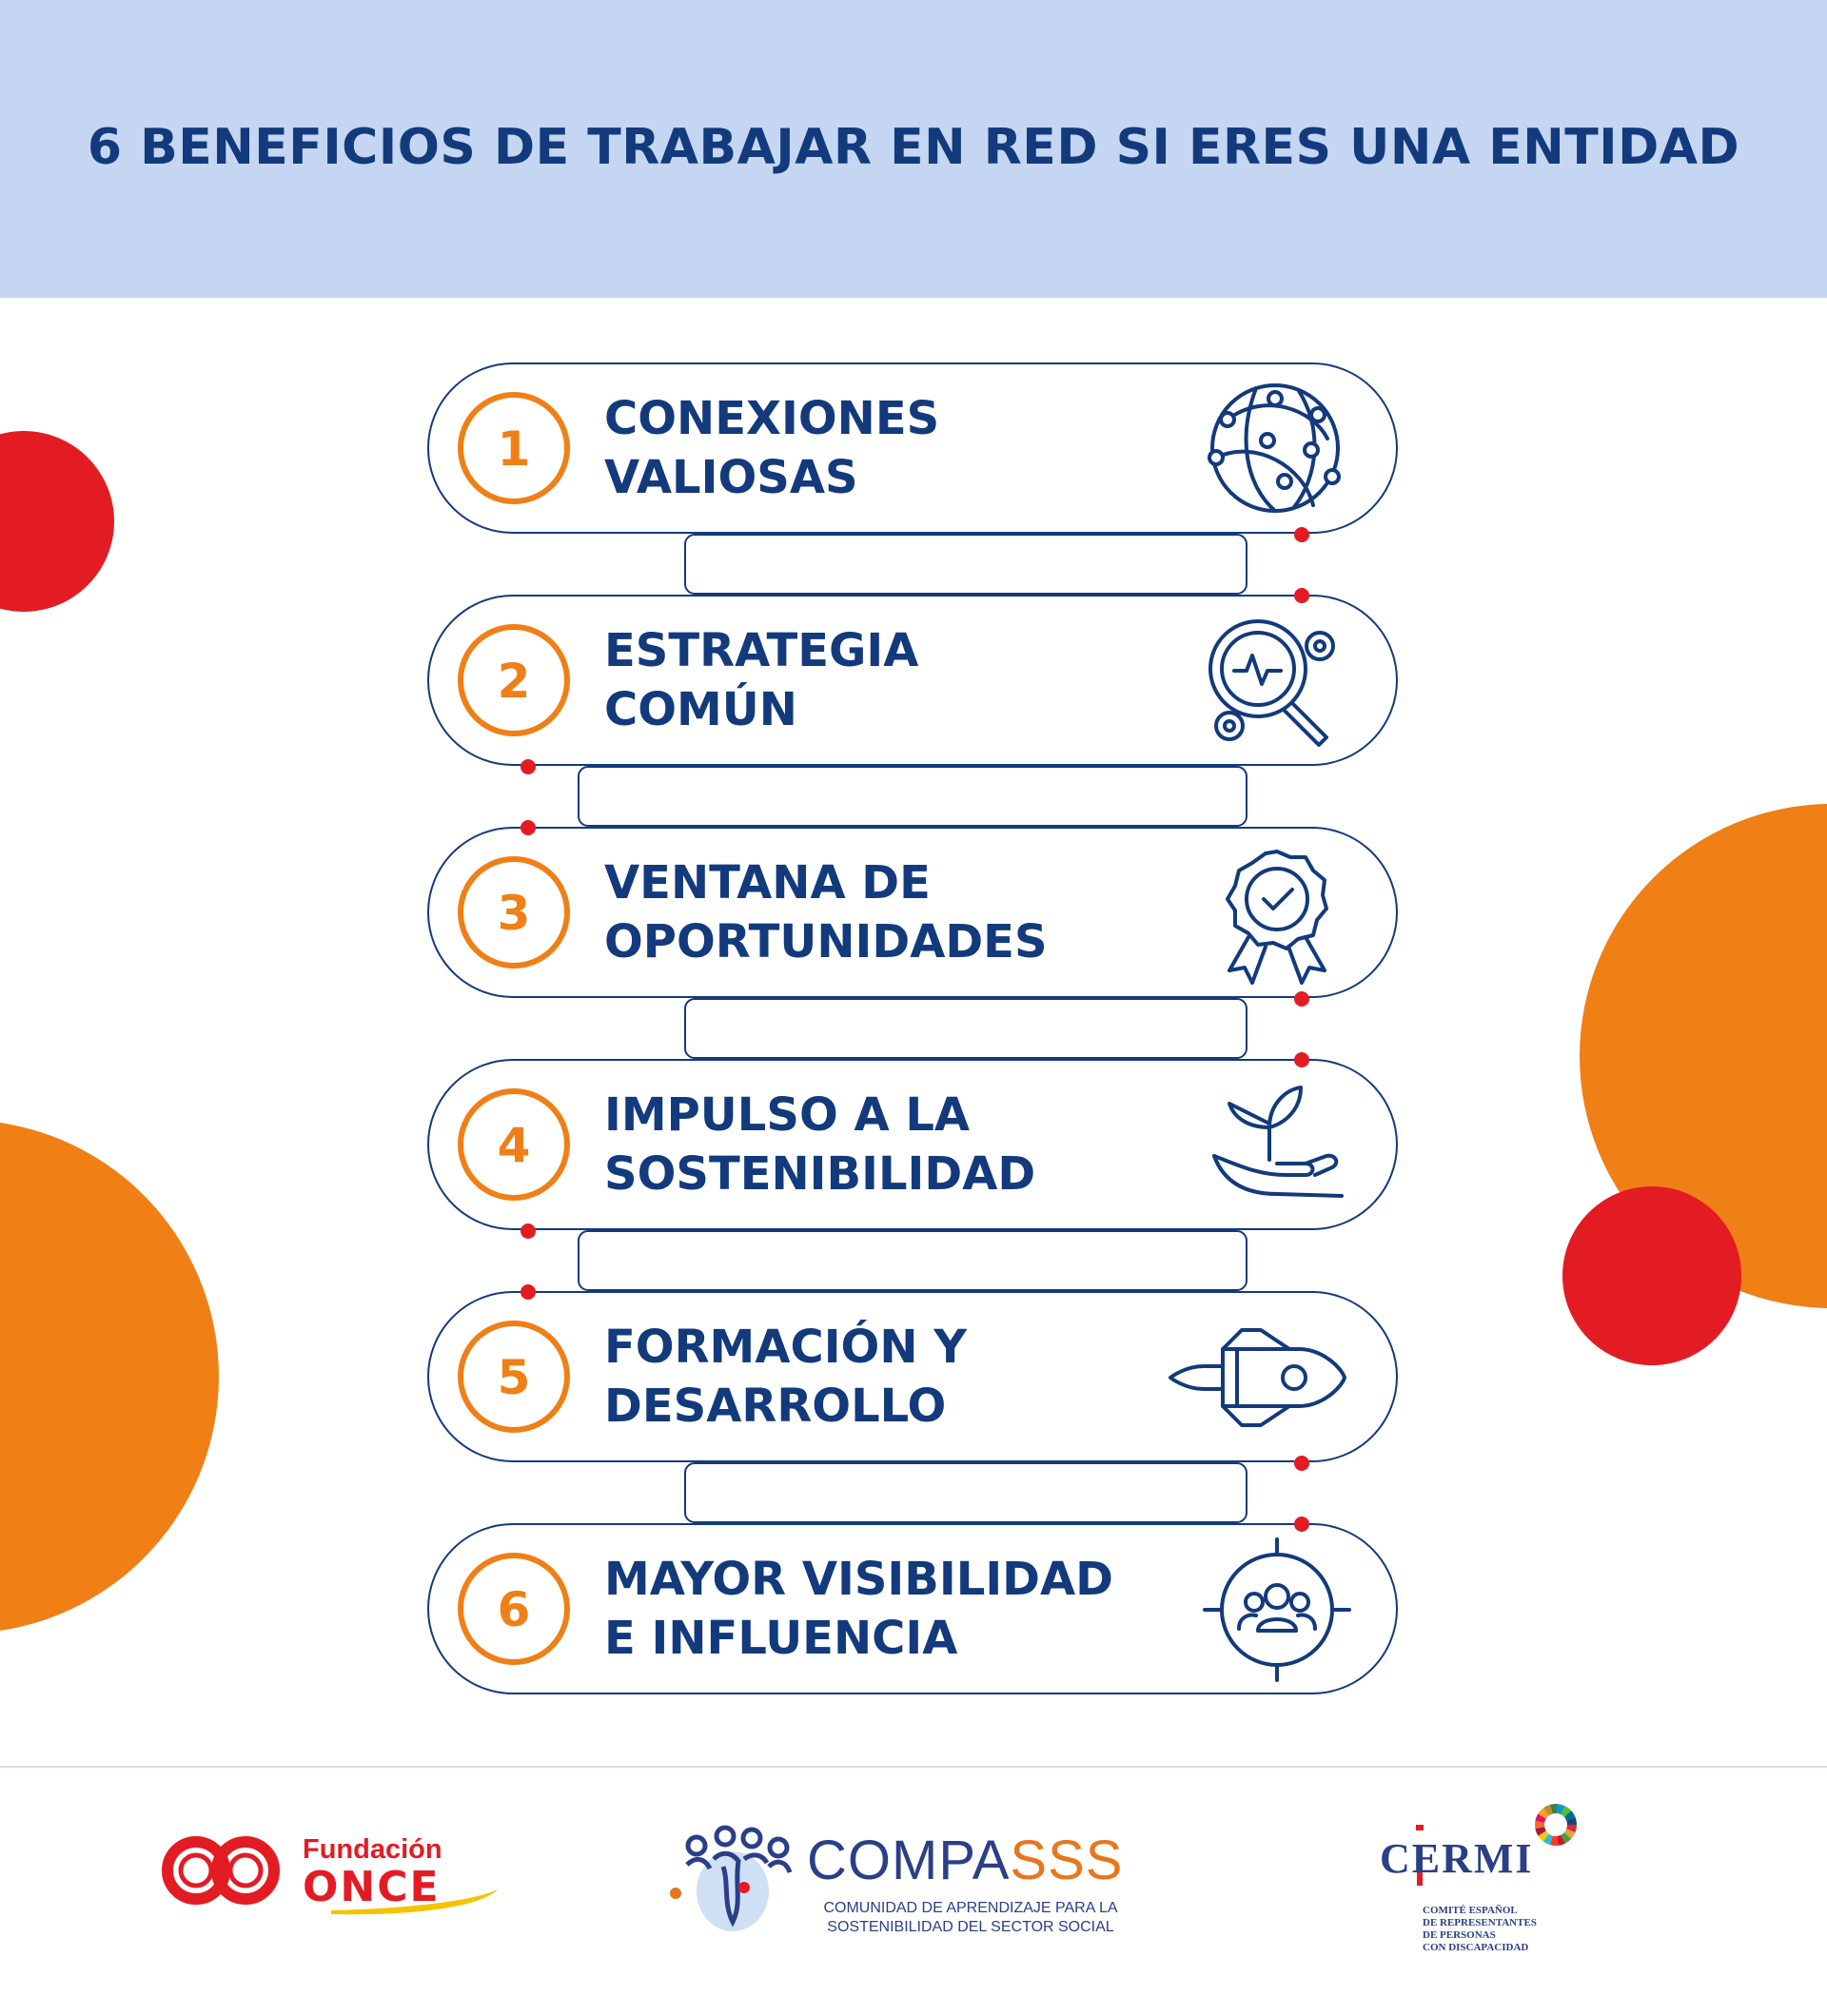 The image size is (1827, 2016). I want to click on step-5-line1: FORMACIÓN Y, so click(785, 1347).